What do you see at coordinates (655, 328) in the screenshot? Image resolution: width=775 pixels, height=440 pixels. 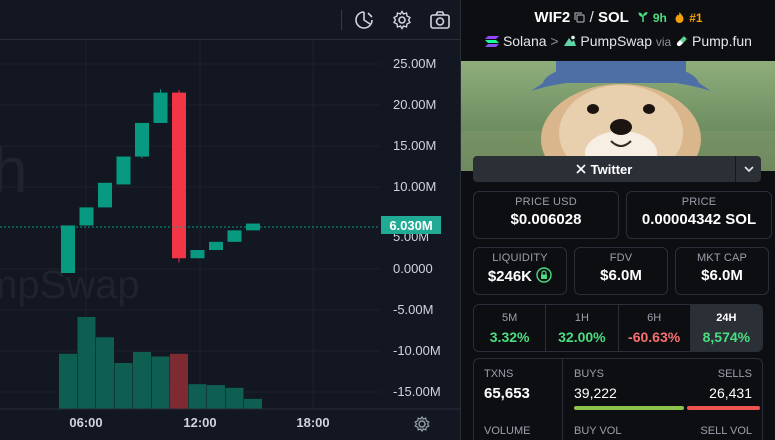 I see `tab-6h: 6H -60.63%` at bounding box center [655, 328].